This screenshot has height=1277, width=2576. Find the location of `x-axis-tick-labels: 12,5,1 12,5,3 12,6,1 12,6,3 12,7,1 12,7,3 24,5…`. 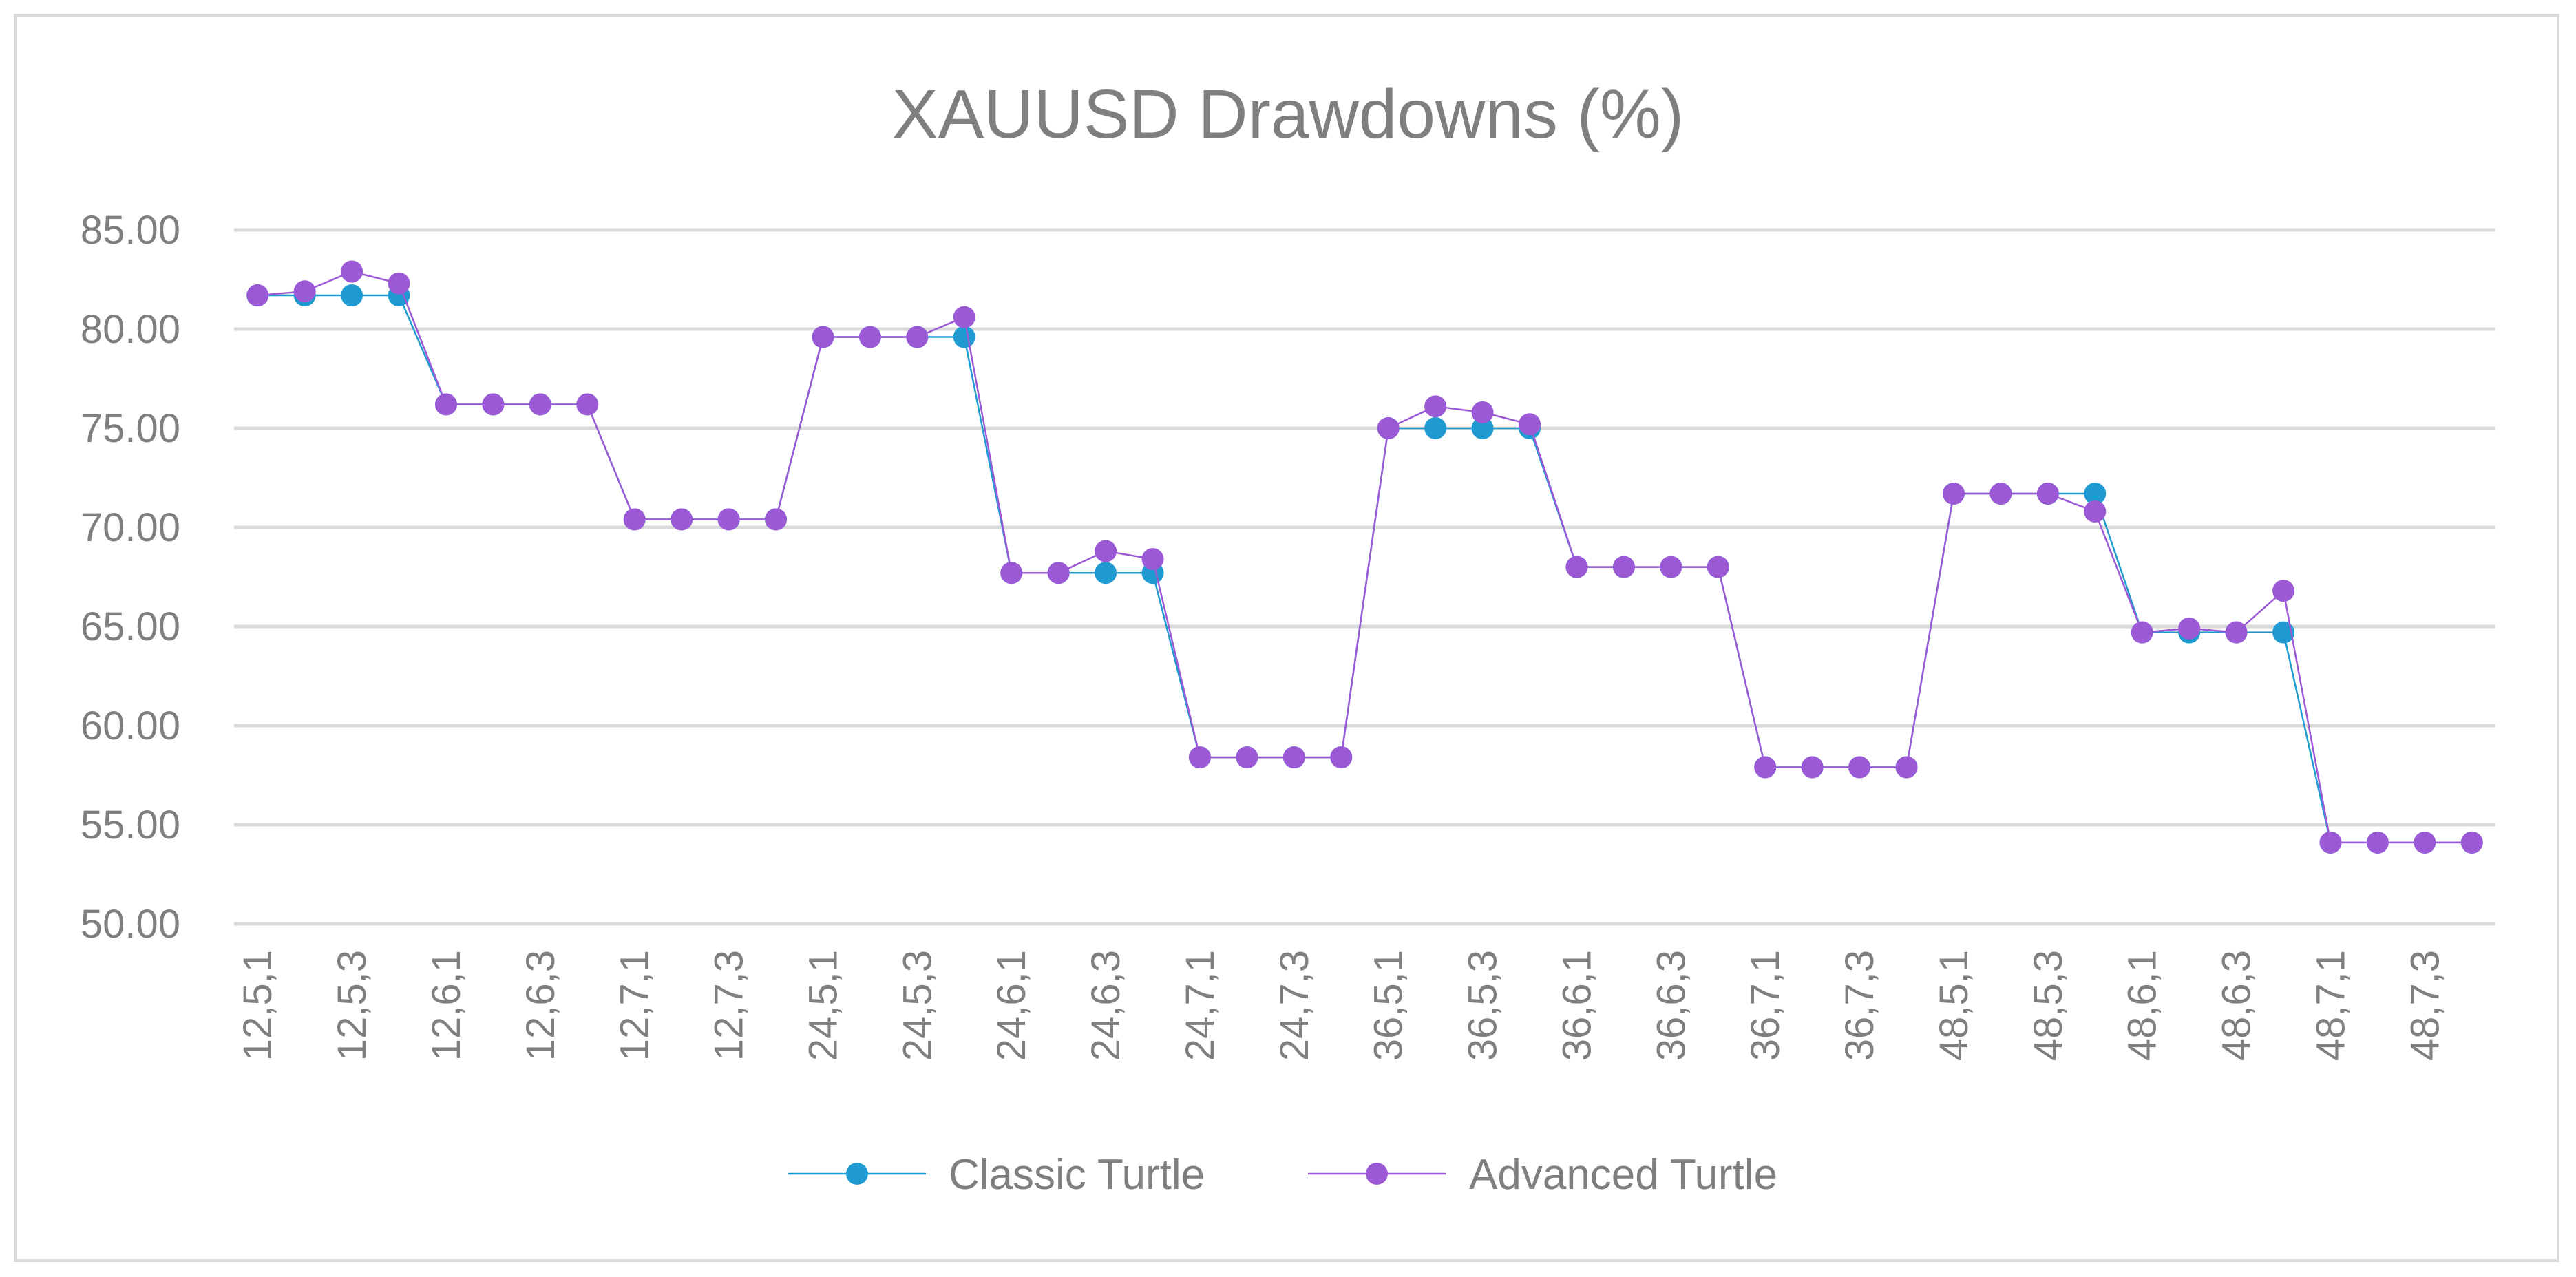

x-axis-tick-labels: 12,5,1 12,5,3 12,6,1 12,6,3 12,7,1 12,7,3 24,5… is located at coordinates (1341, 1005).